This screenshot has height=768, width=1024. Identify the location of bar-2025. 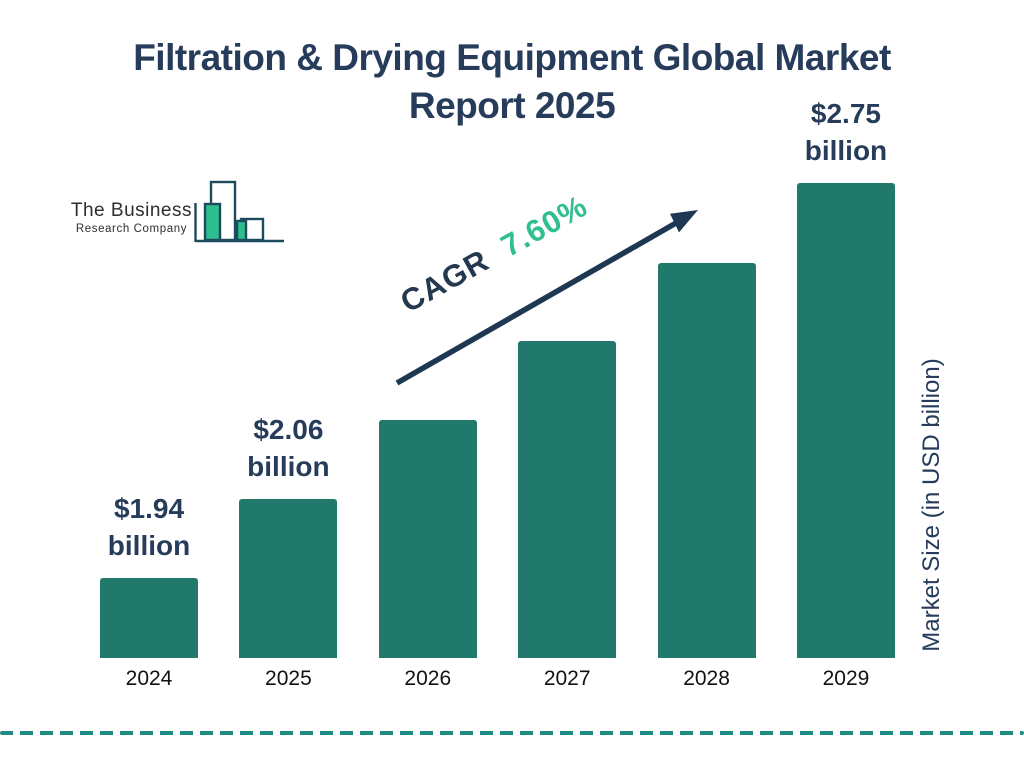
(288, 578).